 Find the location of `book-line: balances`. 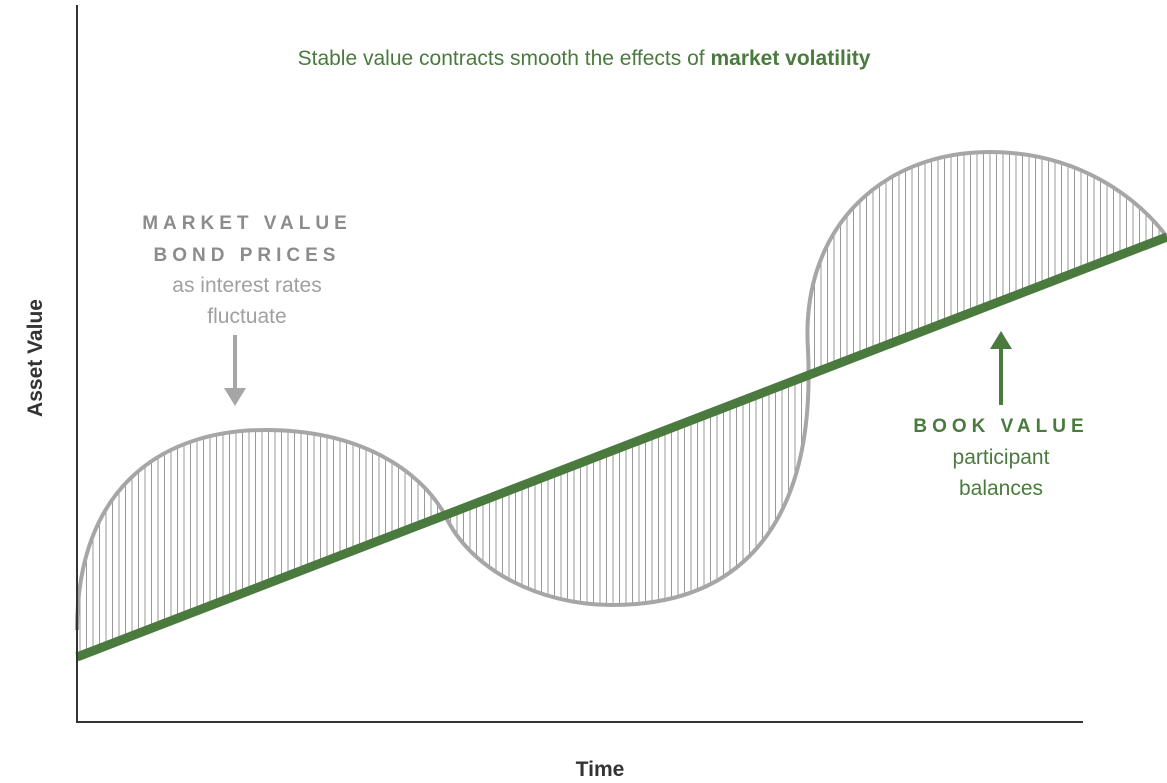

book-line: balances is located at coordinates (1001, 488).